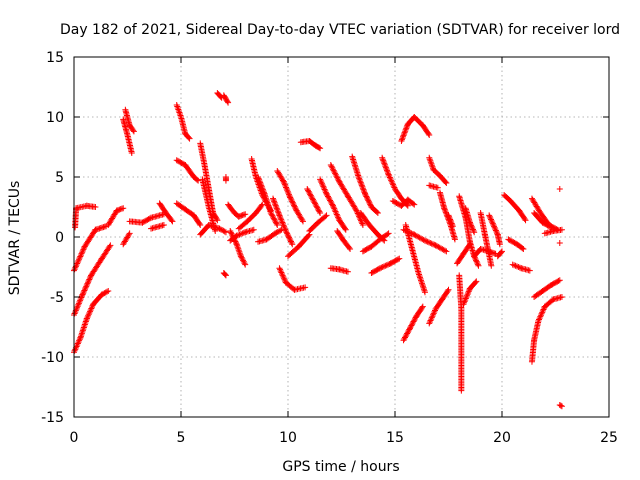 This screenshot has width=640, height=480. I want to click on y-tick-label: -5, so click(57, 298).